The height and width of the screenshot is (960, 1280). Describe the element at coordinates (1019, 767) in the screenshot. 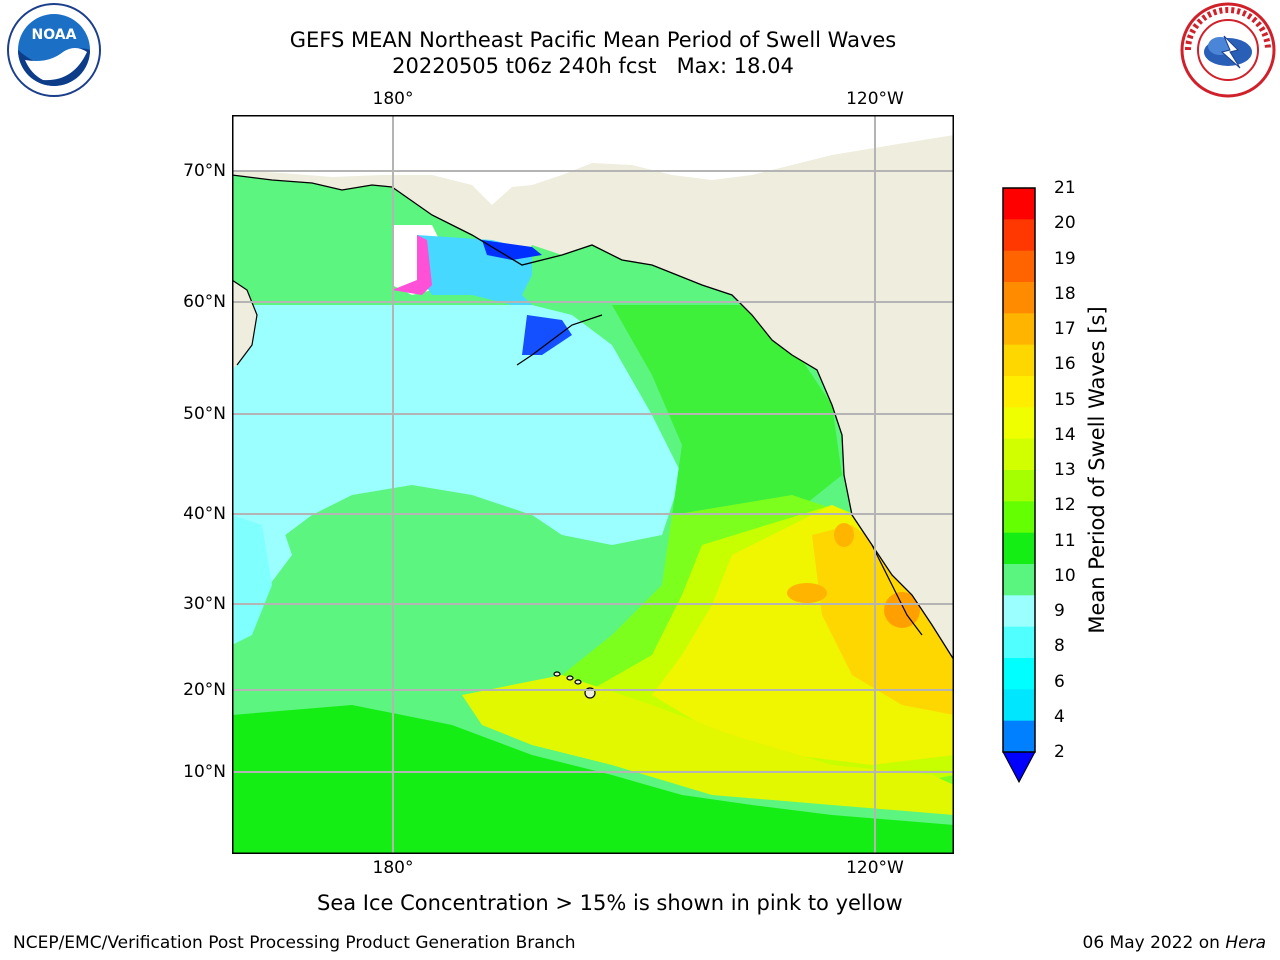

I see `colorbar-extend-triangle` at that location.